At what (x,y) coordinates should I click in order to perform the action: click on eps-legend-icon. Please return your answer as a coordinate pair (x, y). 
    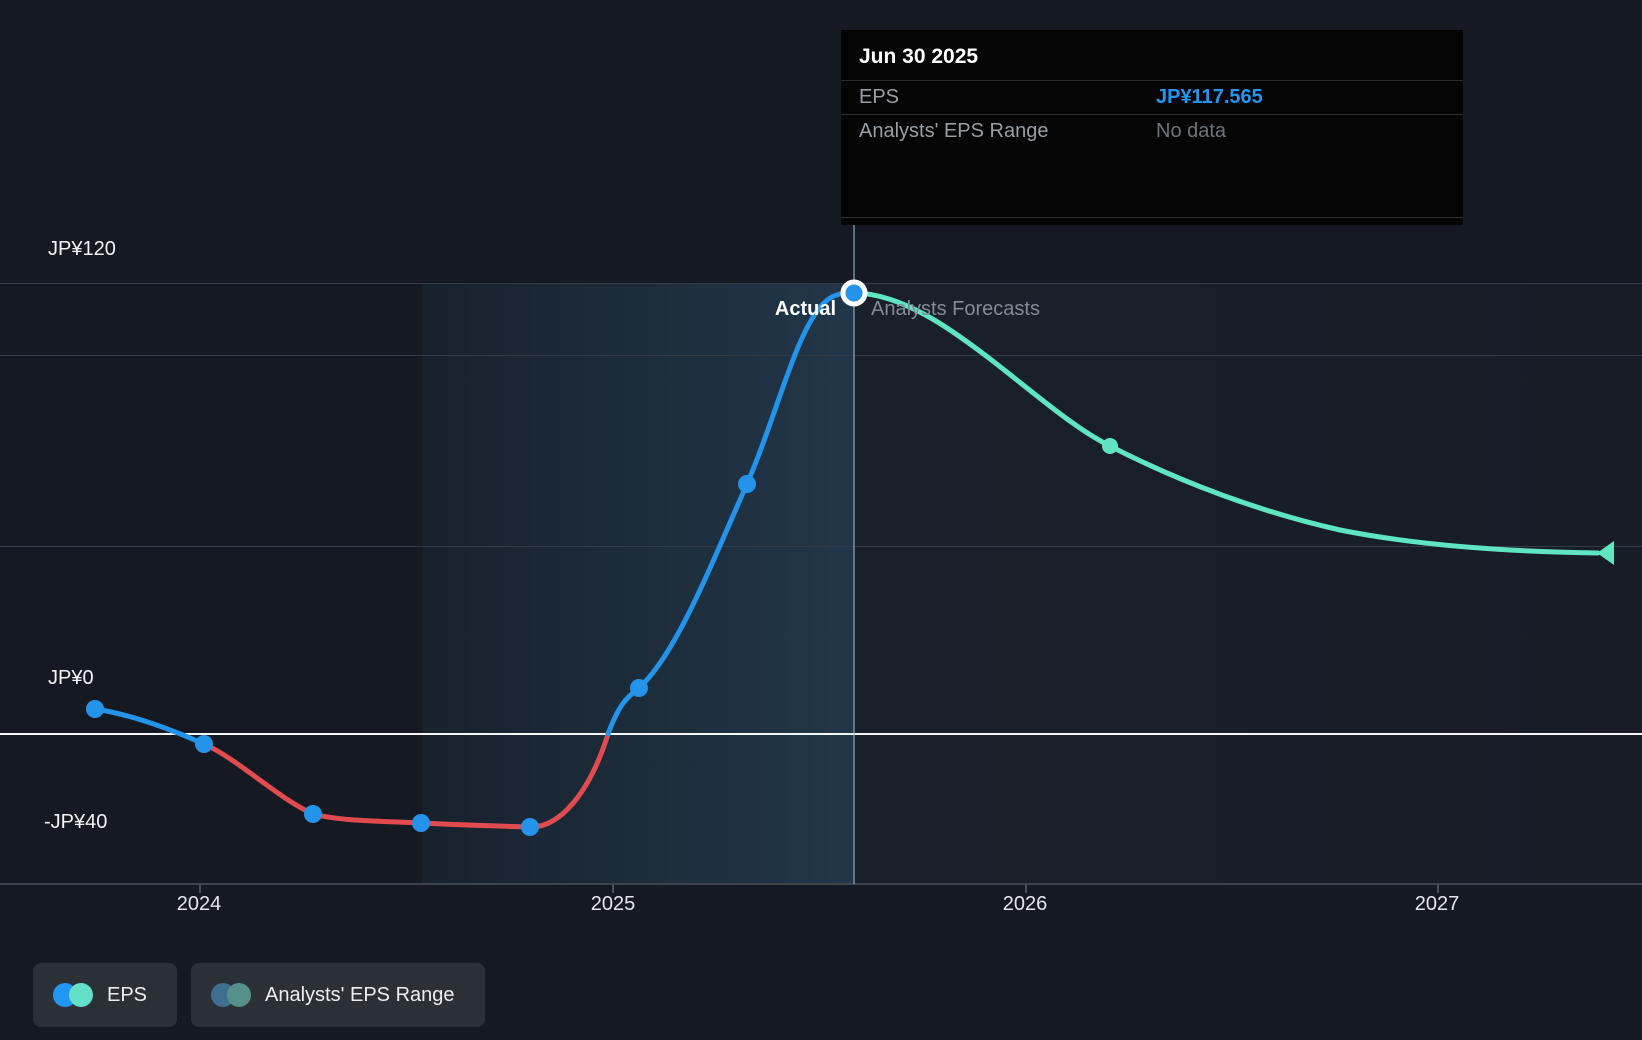
    Looking at the image, I should click on (73, 995).